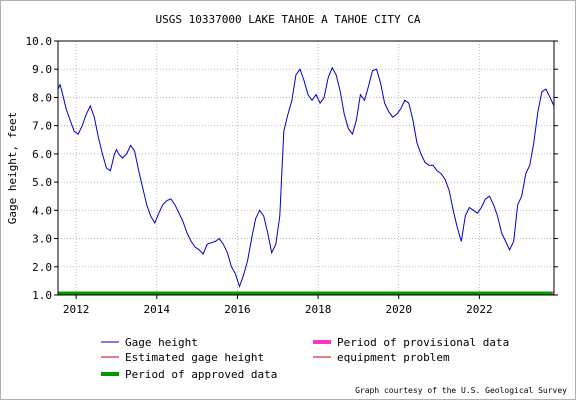 The height and width of the screenshot is (404, 576). I want to click on y-tick-label-5: 6.0, so click(42, 154).